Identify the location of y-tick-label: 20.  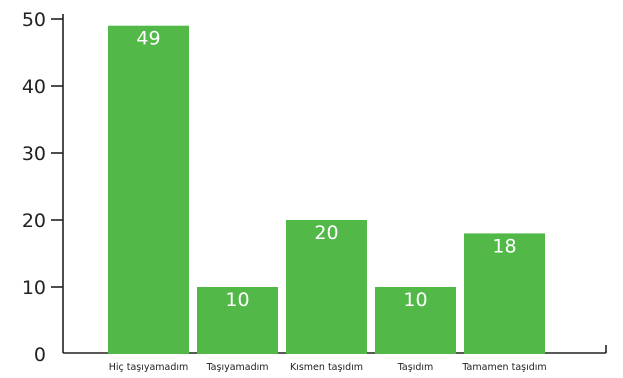
(34, 221).